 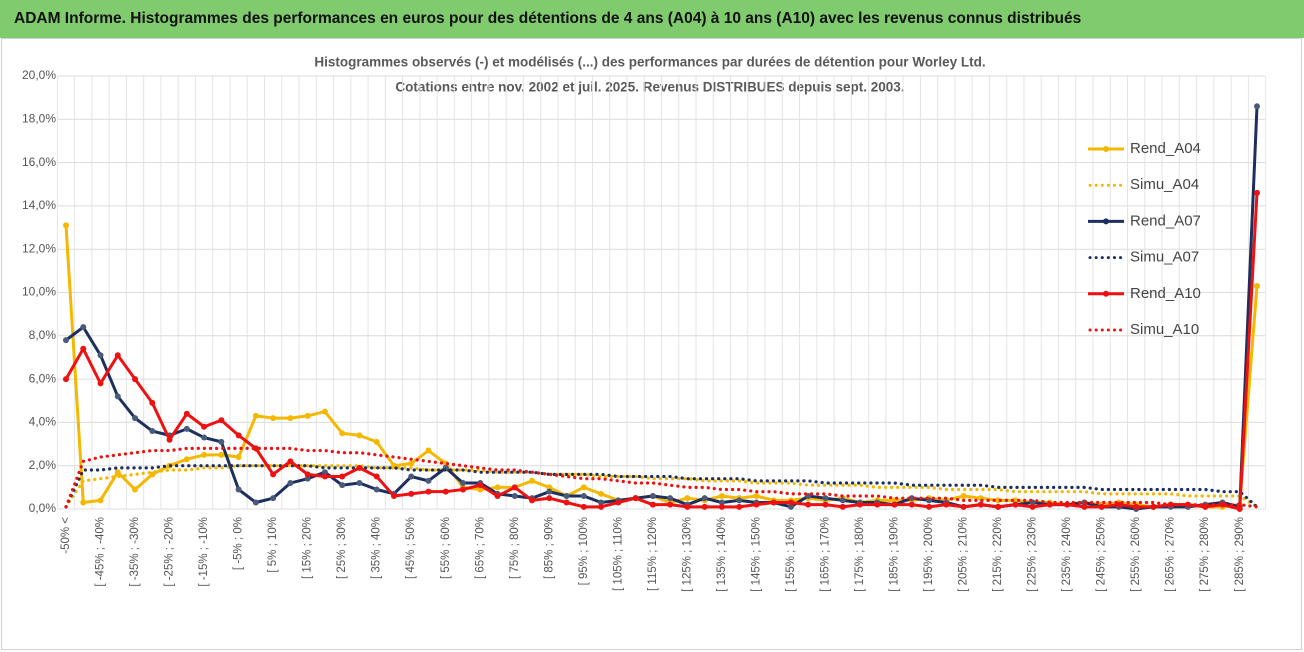 What do you see at coordinates (964, 554) in the screenshot?
I see `x-tick-label: [ 205% ; 210%` at bounding box center [964, 554].